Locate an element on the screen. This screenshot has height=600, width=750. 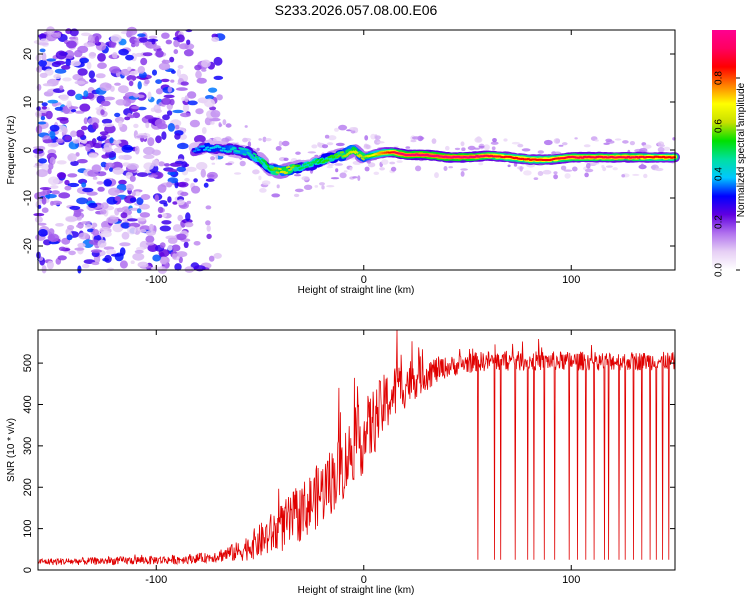
snr-x-tick-label: 100 is located at coordinates (571, 580).